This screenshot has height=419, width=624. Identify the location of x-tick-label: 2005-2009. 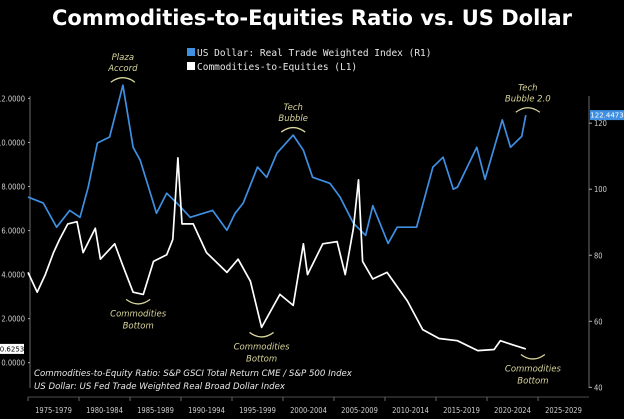
(359, 410).